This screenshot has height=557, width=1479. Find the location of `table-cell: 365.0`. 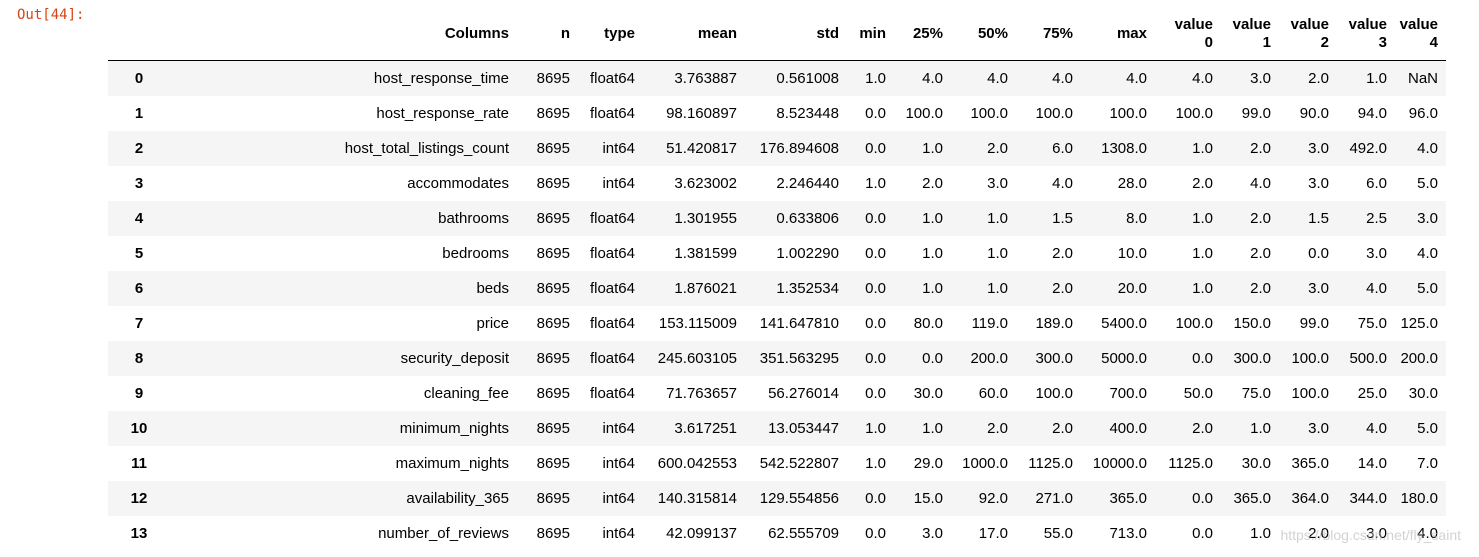

table-cell: 365.0 is located at coordinates (1128, 498).